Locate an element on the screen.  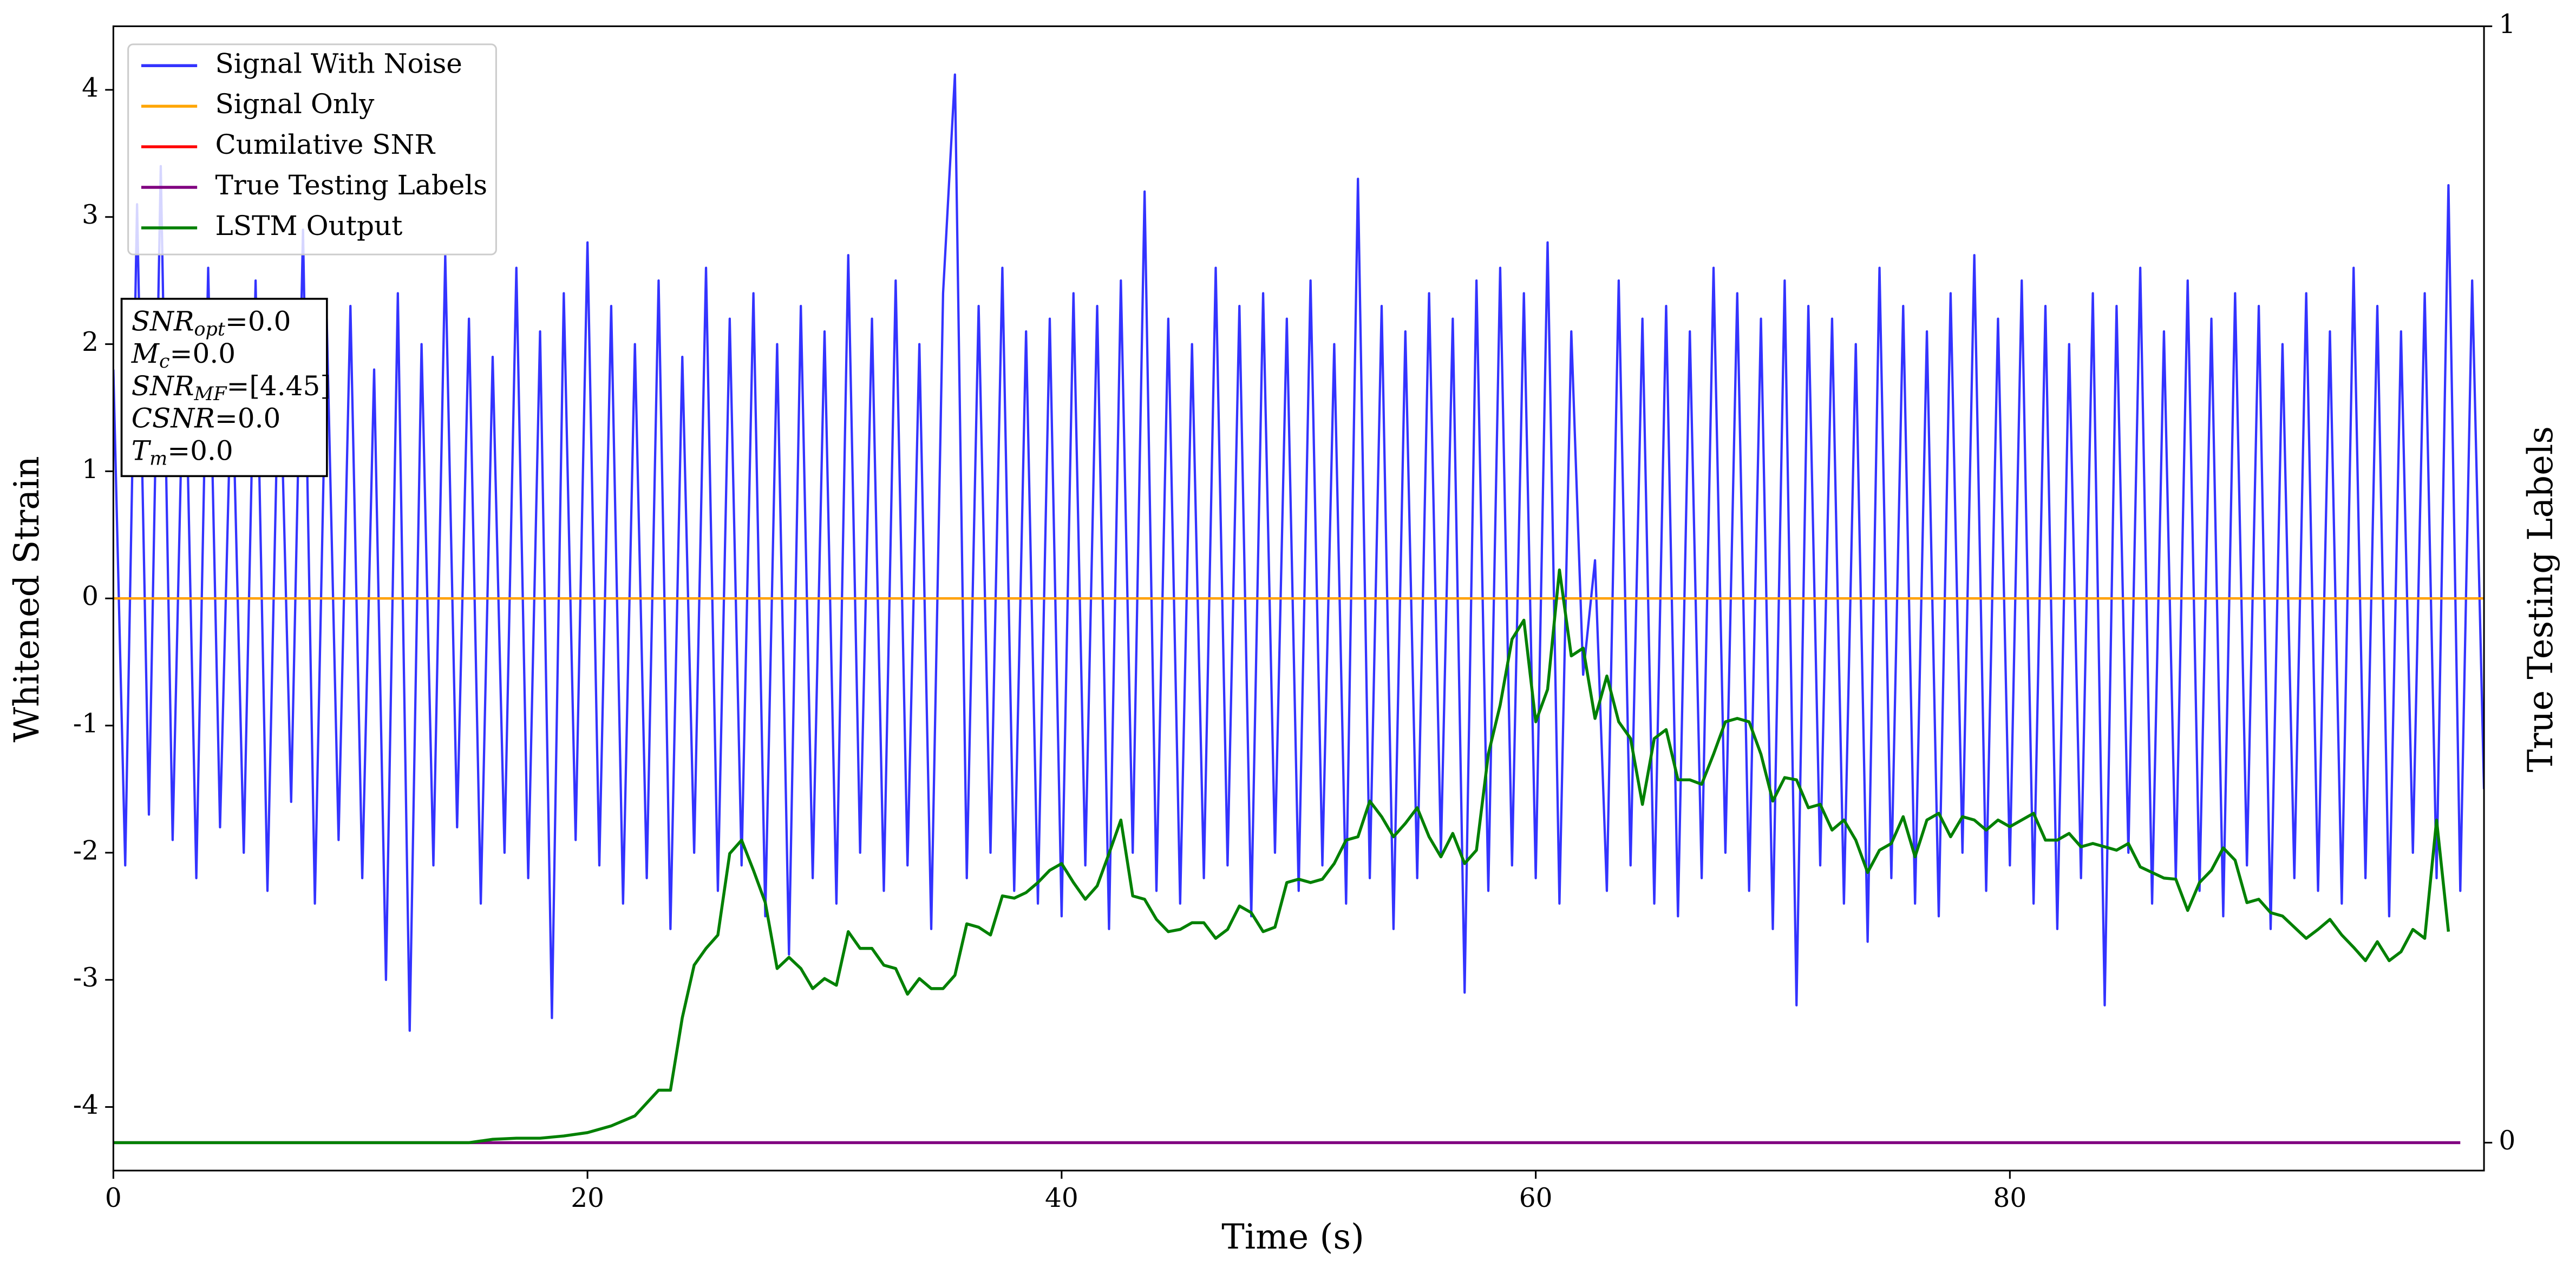
y-axis-label: Whitened Strain is located at coordinates (27, 599).